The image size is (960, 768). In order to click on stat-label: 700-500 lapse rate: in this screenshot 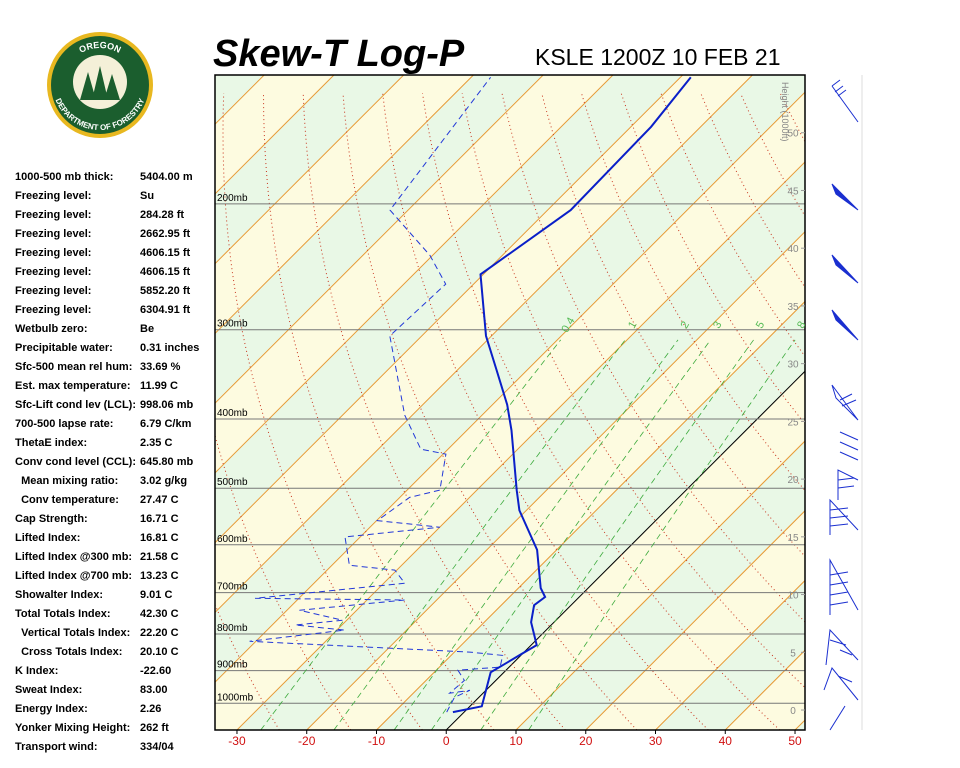, I will do `click(64, 424)`.